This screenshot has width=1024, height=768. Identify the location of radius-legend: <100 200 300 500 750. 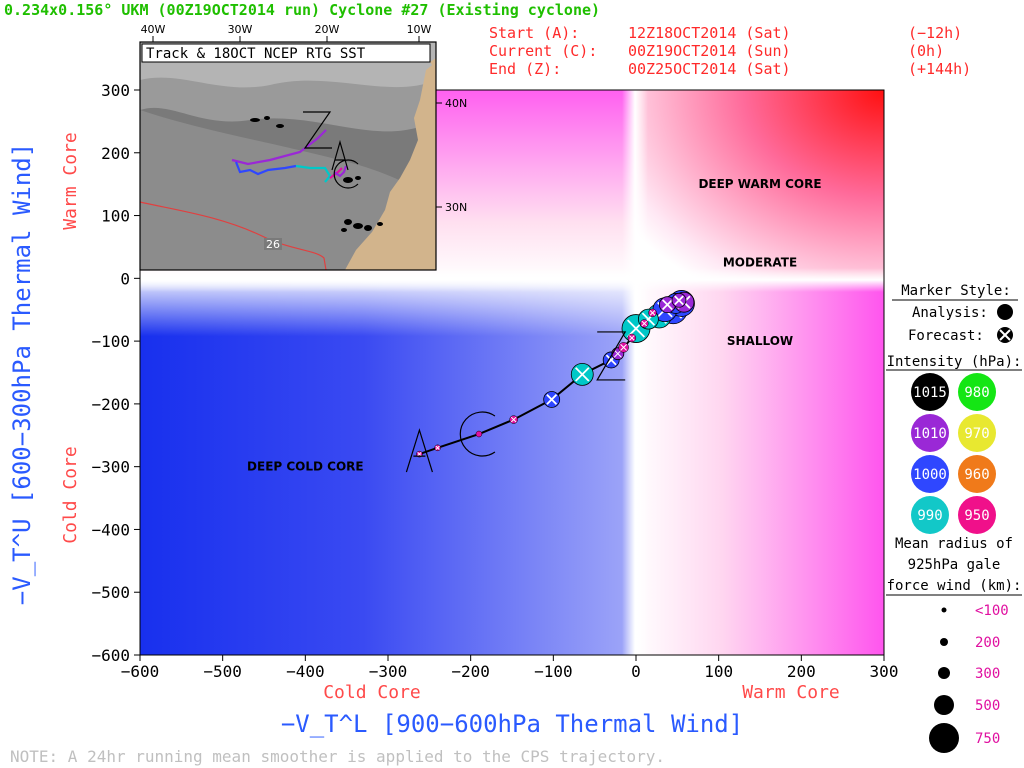
(969, 678).